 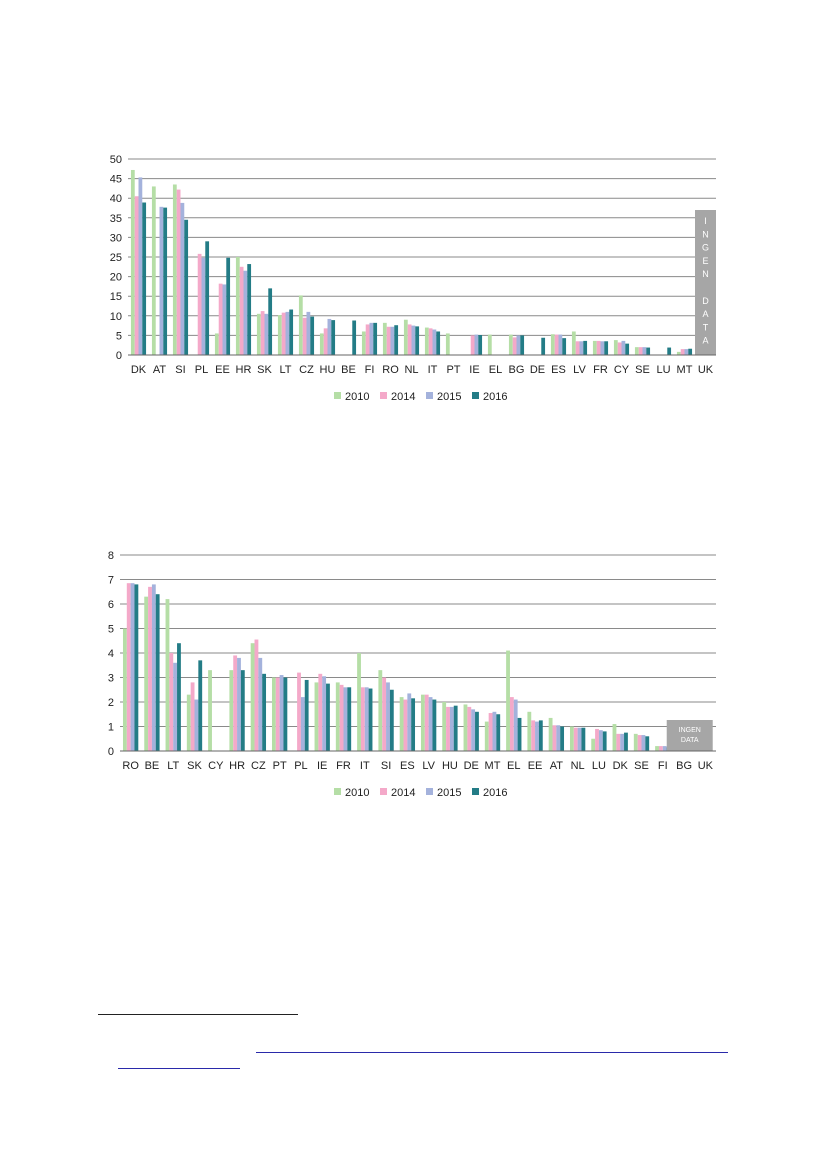 What do you see at coordinates (537, 370) in the screenshot?
I see `x-tick-label: DE` at bounding box center [537, 370].